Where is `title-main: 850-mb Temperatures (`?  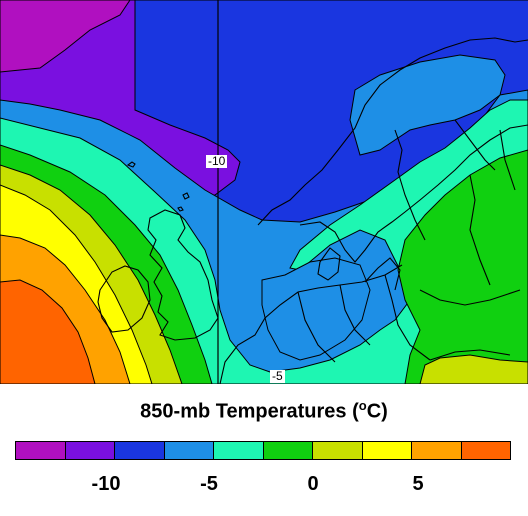 title-main: 850-mb Temperatures ( is located at coordinates (249, 411).